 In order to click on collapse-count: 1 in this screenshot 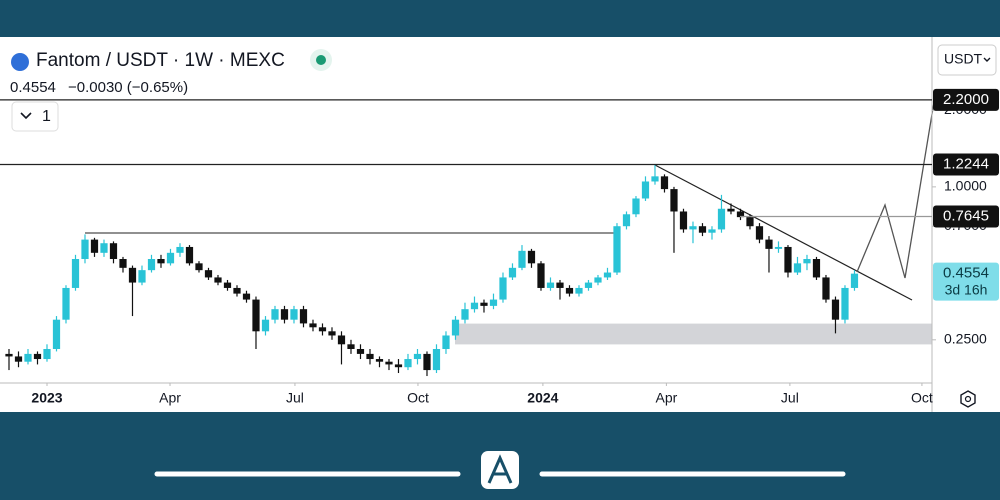, I will do `click(46, 116)`.